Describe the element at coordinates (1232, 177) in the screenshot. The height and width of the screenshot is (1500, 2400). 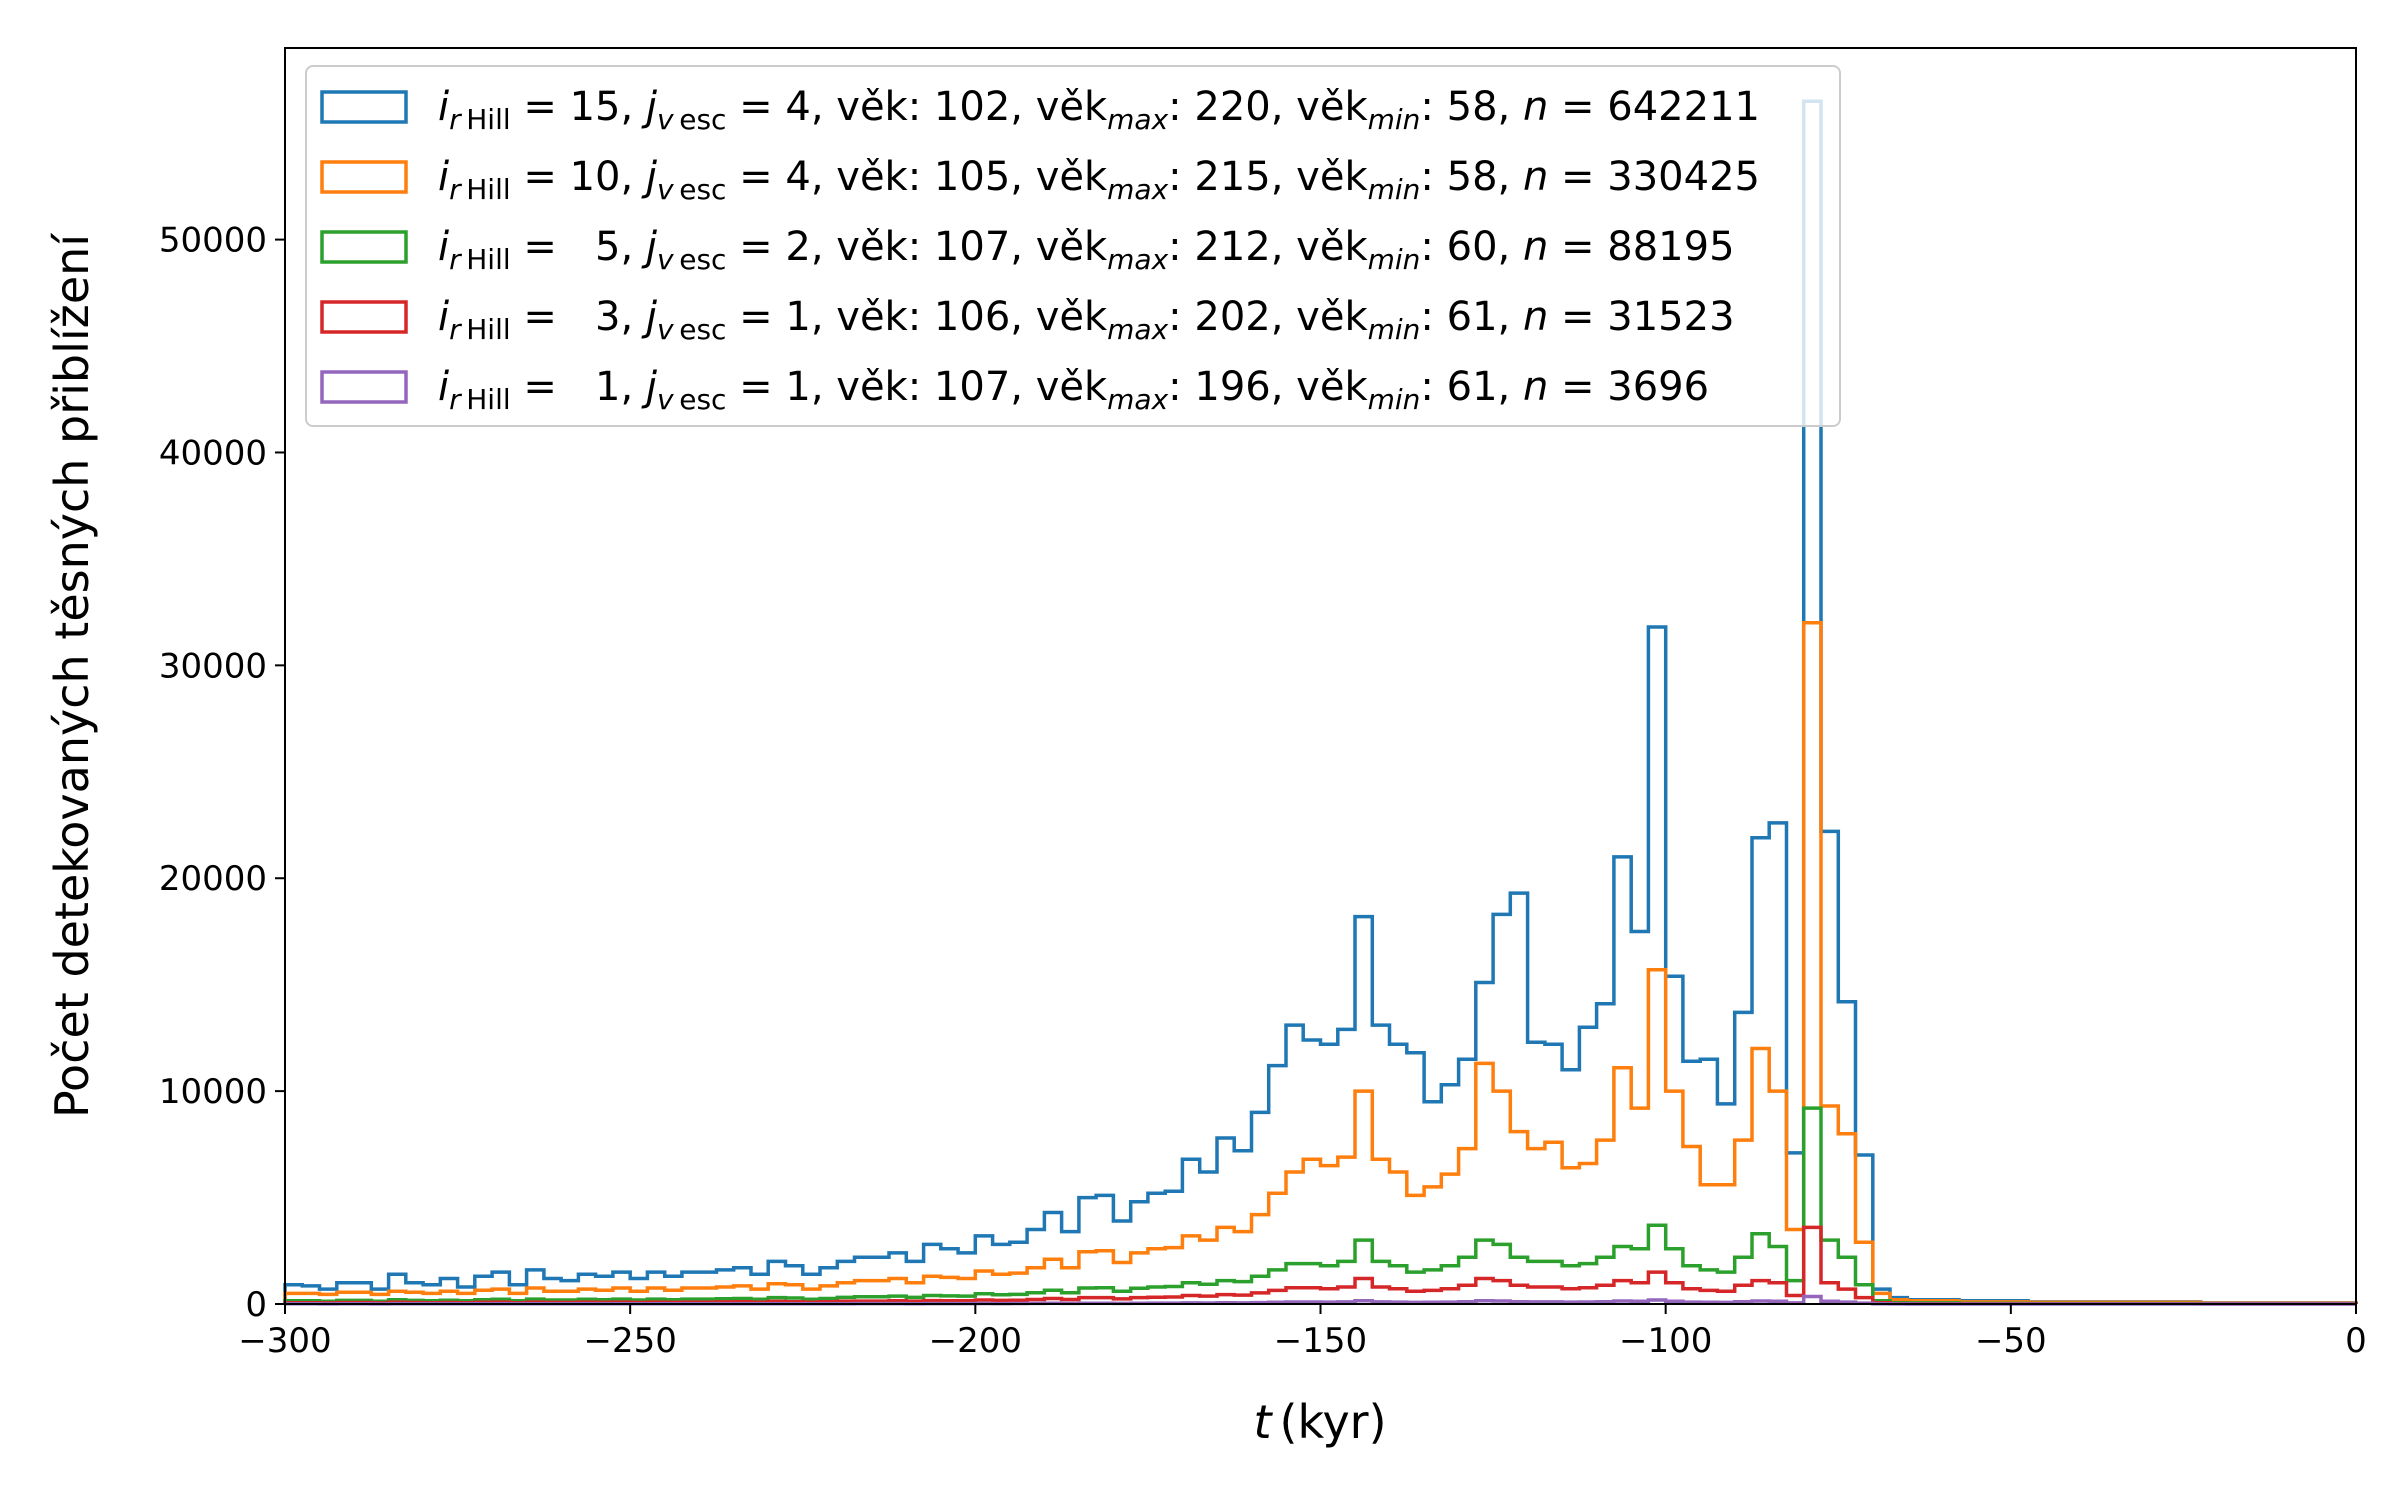
I see `legend-value: 215` at that location.